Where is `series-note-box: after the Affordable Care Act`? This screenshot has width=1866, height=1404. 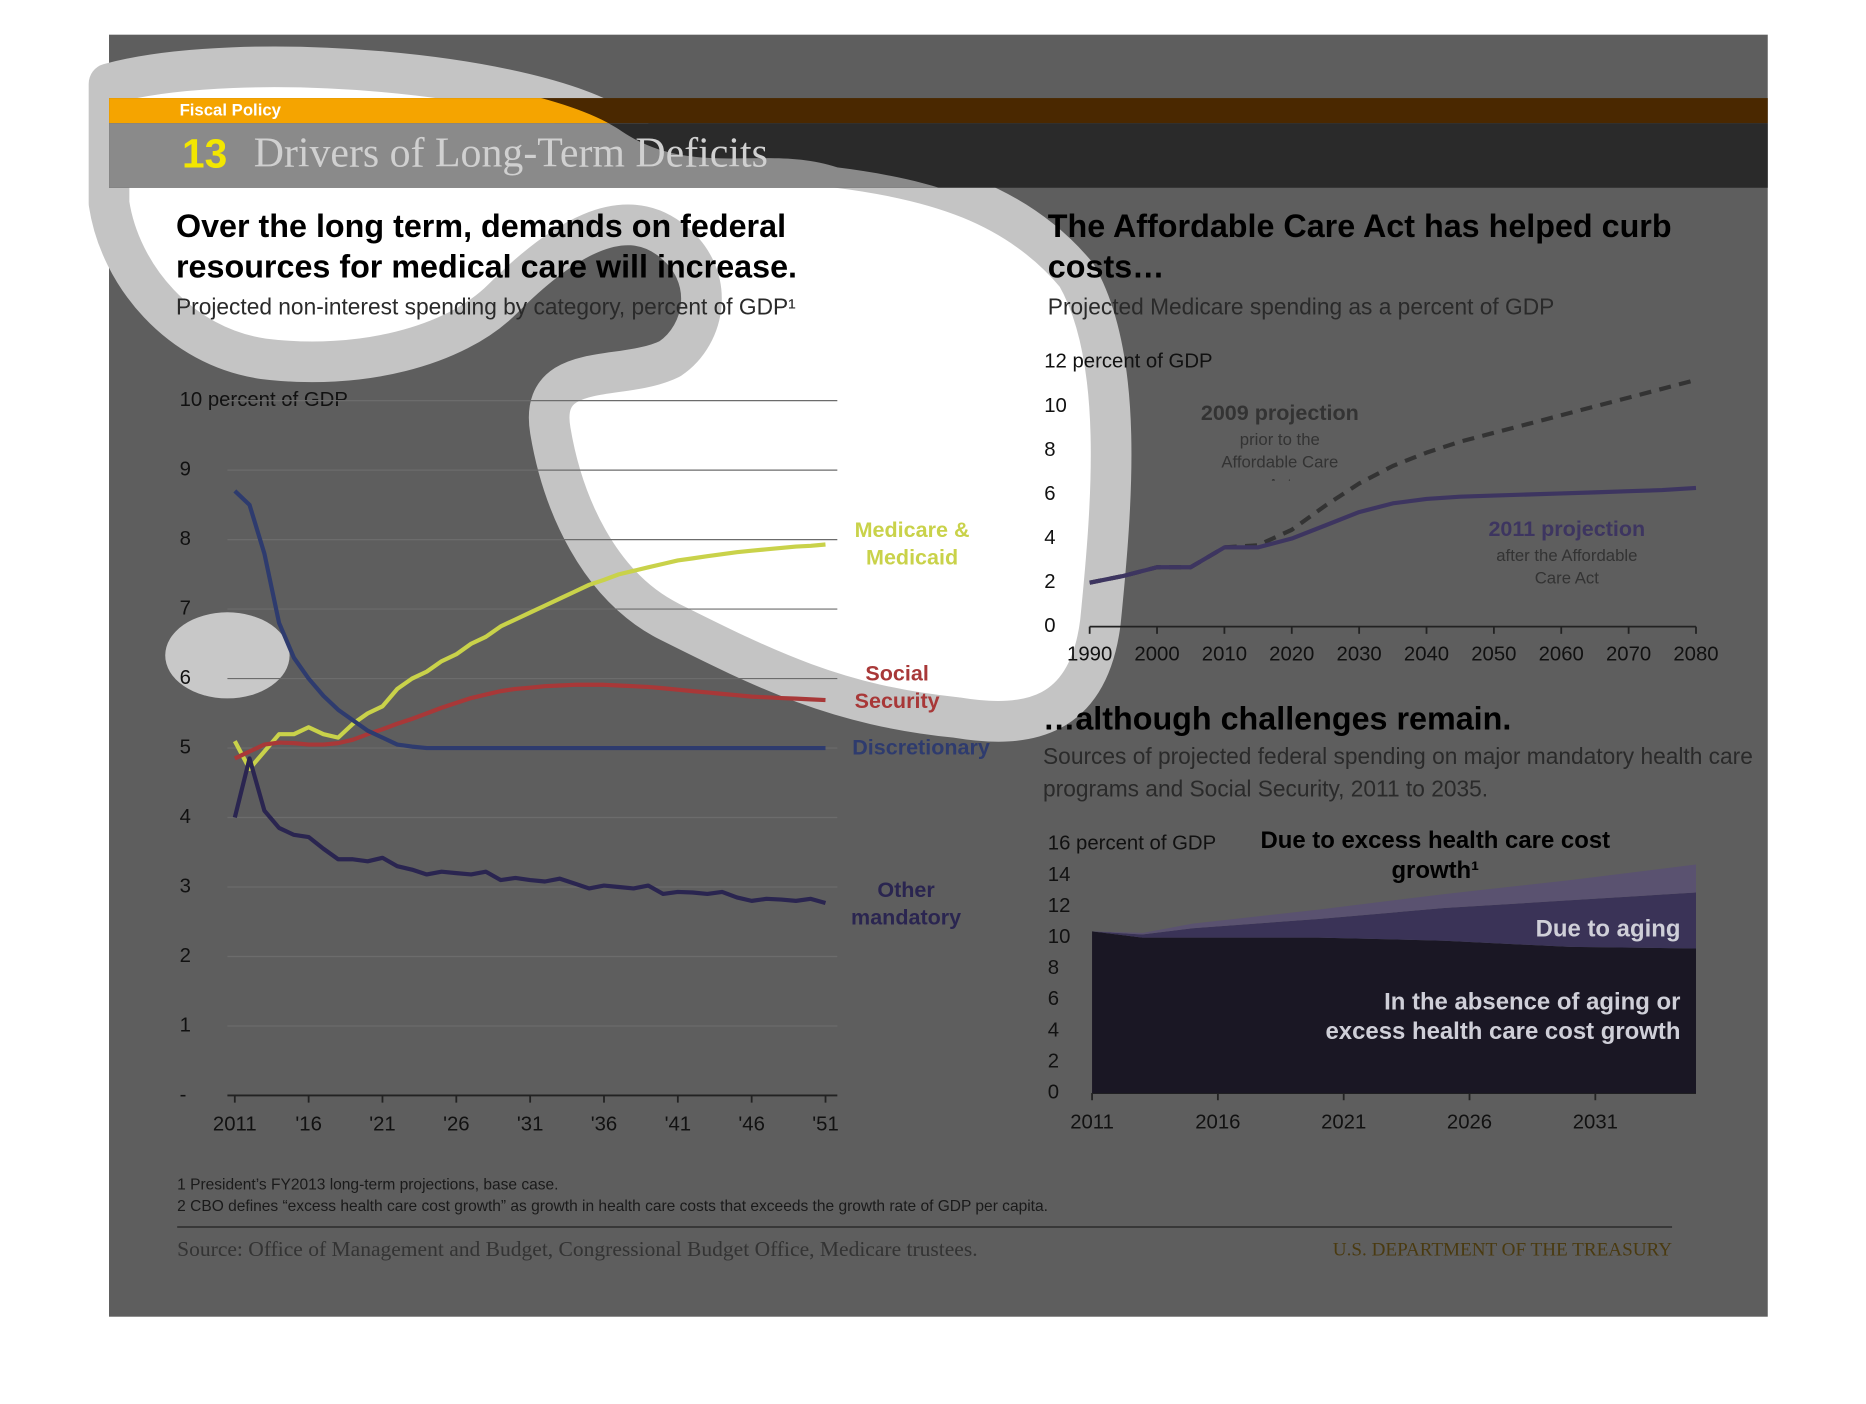
series-note-box: after the Affordable Care Act is located at coordinates (1567, 566).